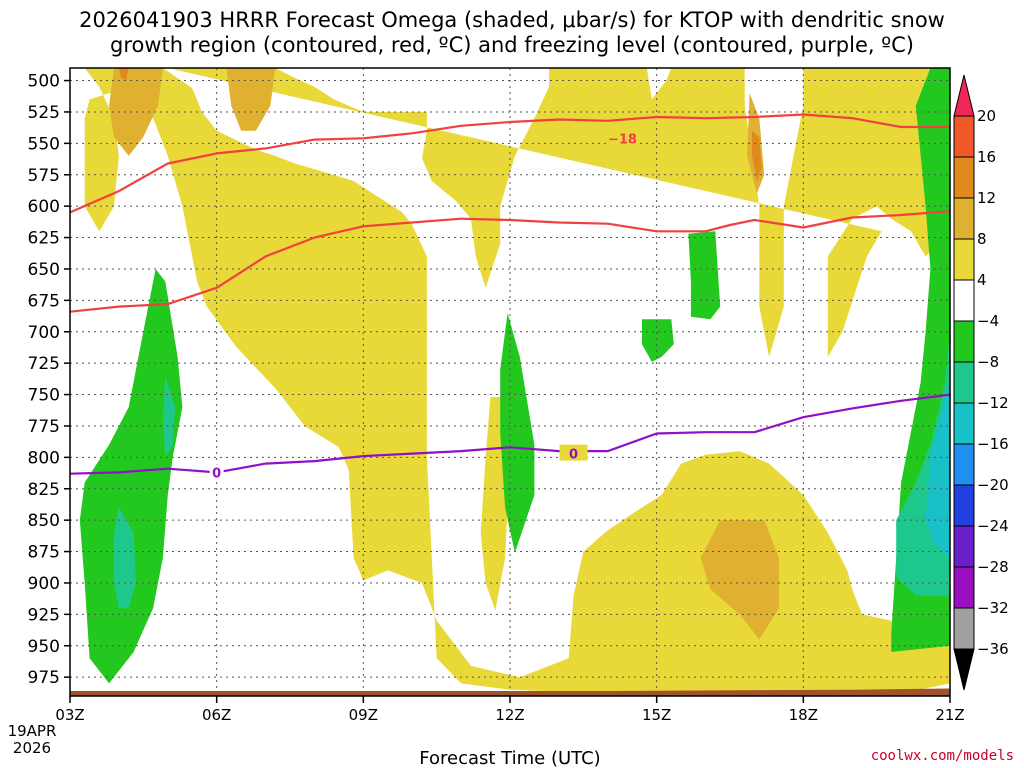 The width and height of the screenshot is (1024, 768). Describe the element at coordinates (981, 382) in the screenshot. I see `colorbar: 20 16 12 8 4 −4 −8 −12 −16 −20 −24 −28 −32 −36` at that location.